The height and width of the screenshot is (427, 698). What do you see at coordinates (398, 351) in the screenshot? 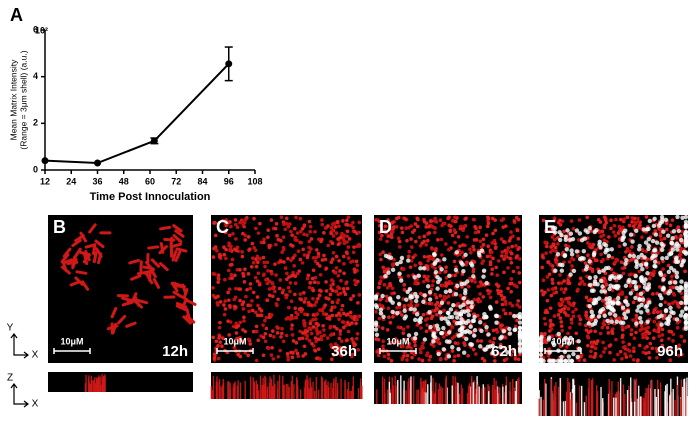
I see `scale-bar` at bounding box center [398, 351].